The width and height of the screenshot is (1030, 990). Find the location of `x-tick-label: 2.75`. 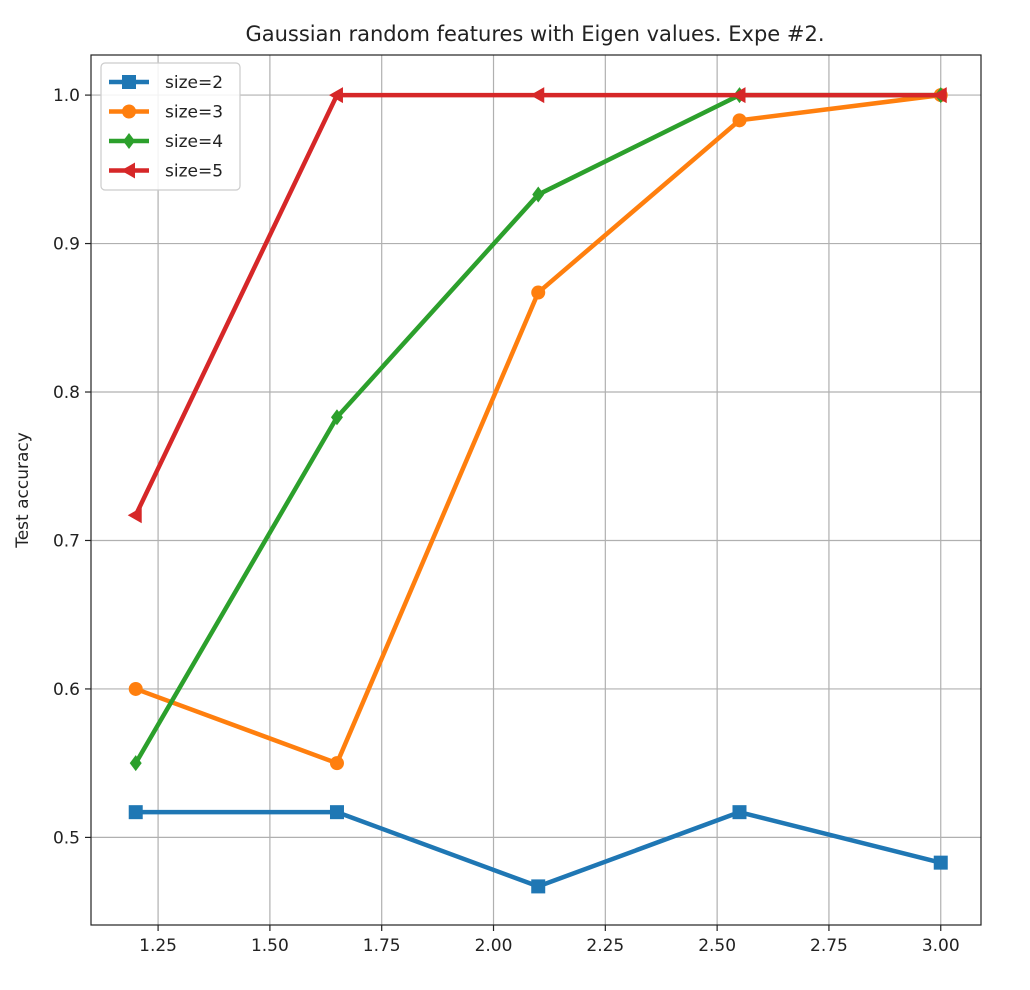

x-tick-label: 2.75 is located at coordinates (829, 946).